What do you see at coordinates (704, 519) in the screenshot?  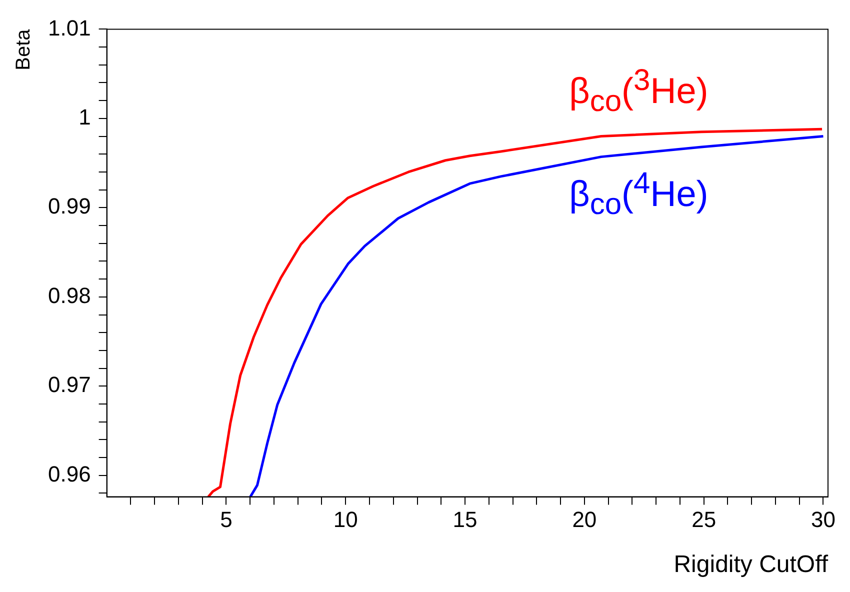 I see `x-tick-label: 25` at bounding box center [704, 519].